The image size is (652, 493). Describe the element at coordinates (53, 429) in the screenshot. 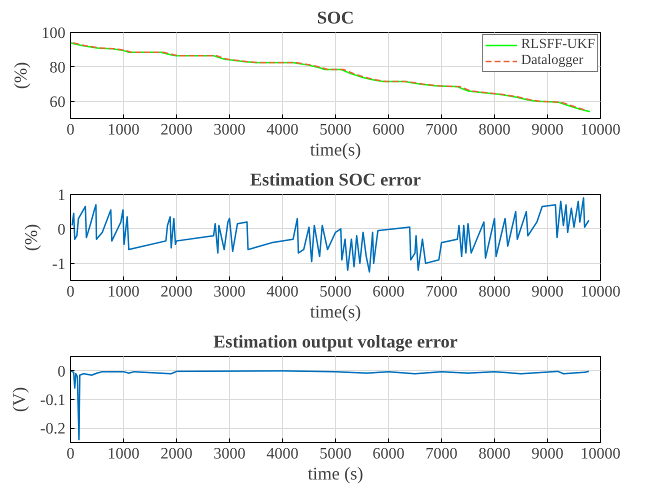

I see `y-tick-label: -0.2` at that location.